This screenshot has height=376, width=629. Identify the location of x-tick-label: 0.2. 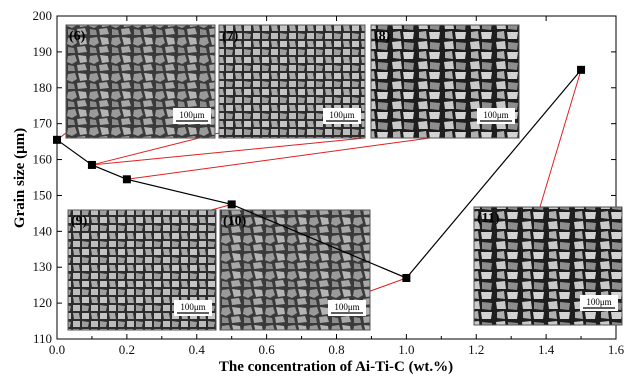
(127, 349).